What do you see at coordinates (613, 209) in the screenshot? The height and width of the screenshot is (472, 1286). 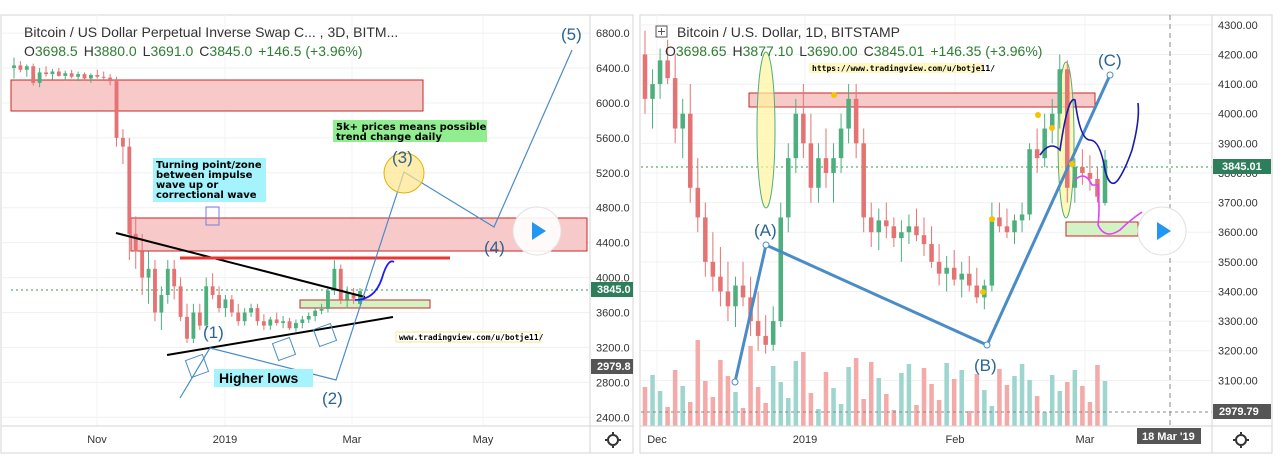 I see `y-tick-label: 4800.0` at bounding box center [613, 209].